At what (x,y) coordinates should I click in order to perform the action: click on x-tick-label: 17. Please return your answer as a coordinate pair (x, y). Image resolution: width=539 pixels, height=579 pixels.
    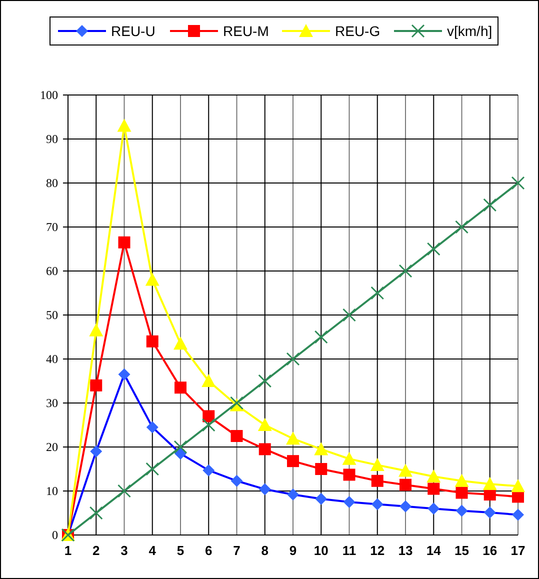
    Looking at the image, I should click on (518, 550).